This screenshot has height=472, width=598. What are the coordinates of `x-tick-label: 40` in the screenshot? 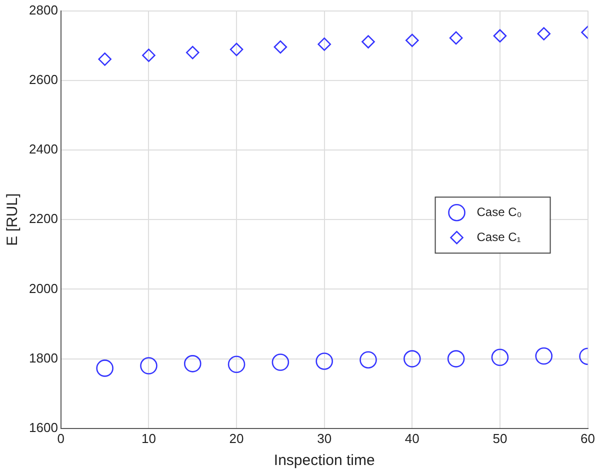 It's located at (412, 438).